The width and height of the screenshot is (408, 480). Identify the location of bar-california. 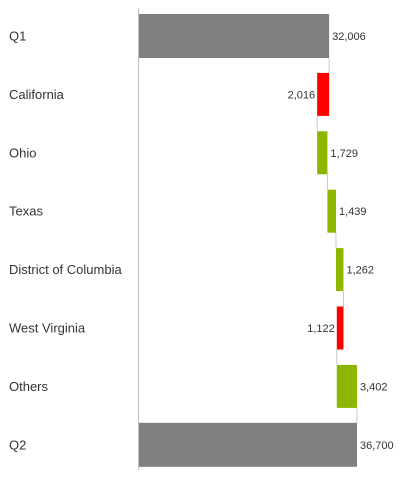
(323, 94).